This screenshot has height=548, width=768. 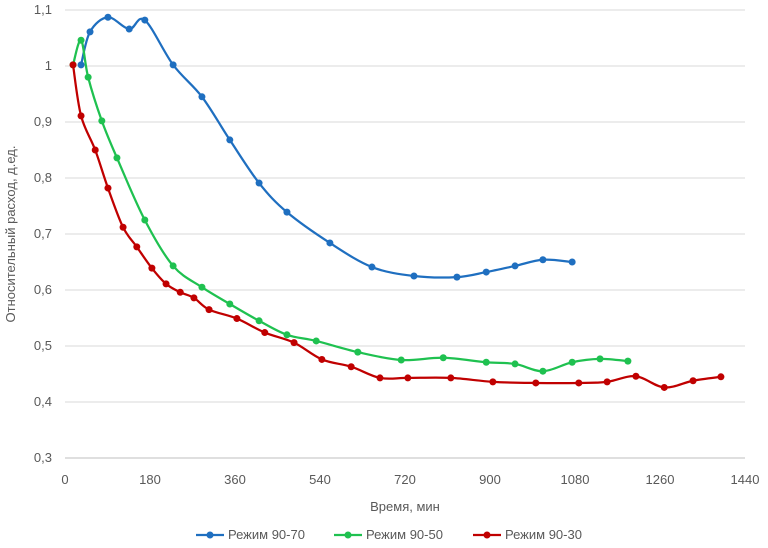 I want to click on y-tick-label: 0,6, so click(x=43, y=289).